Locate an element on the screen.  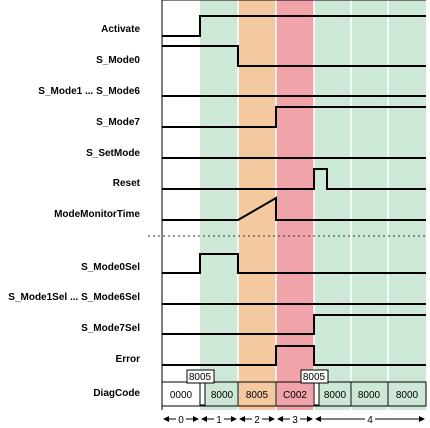
label-mode-monitor-time: ModeMonitorTime is located at coordinates (97, 214).